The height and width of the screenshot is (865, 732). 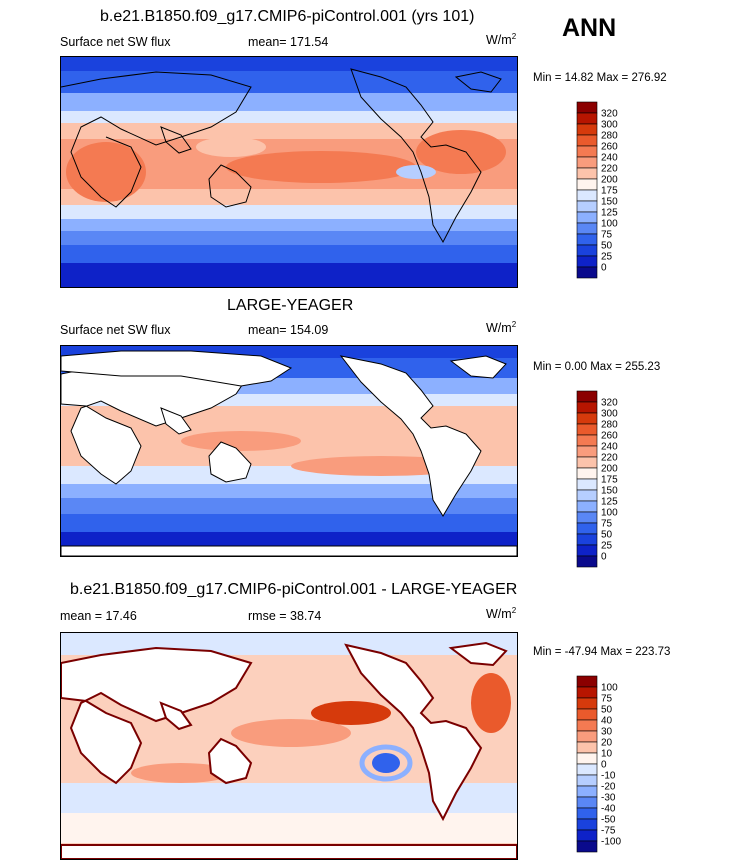 I want to click on colorbar-tick-label: -40, so click(x=608, y=809).